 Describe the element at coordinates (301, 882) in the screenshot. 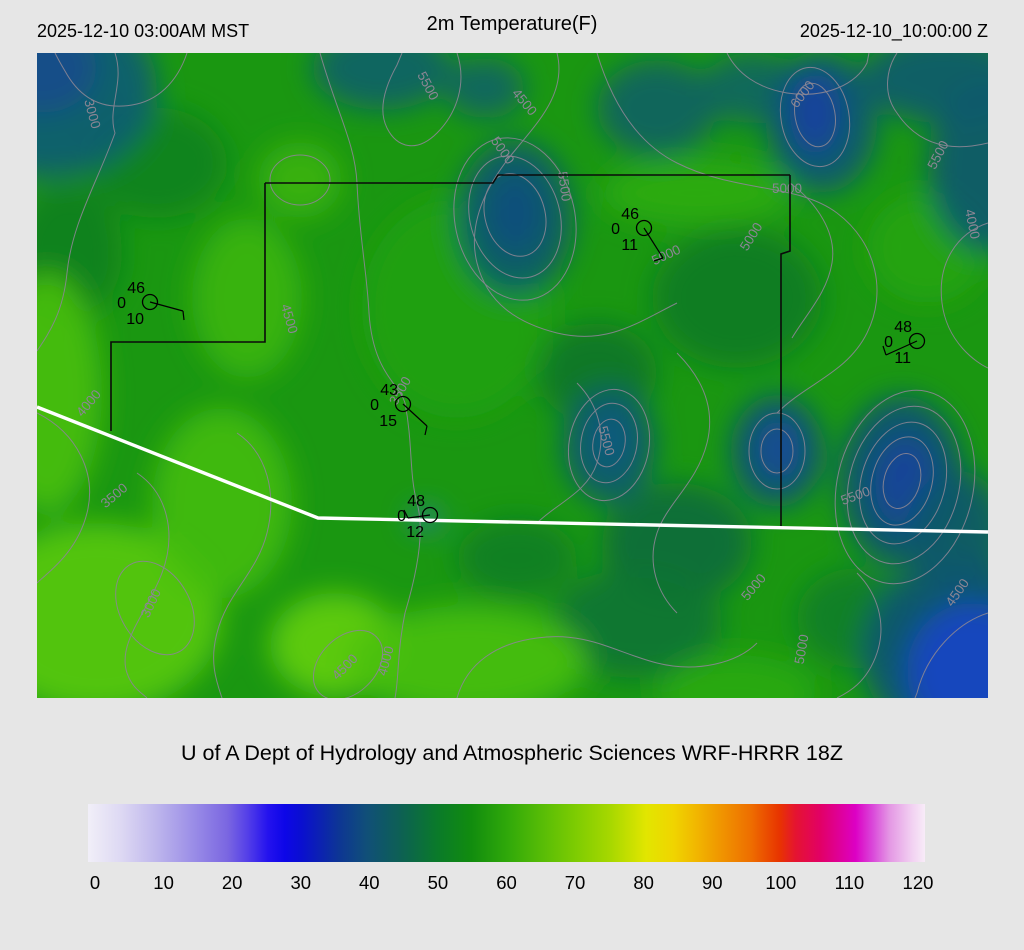

I see `colorbar-tick-label: 30` at that location.